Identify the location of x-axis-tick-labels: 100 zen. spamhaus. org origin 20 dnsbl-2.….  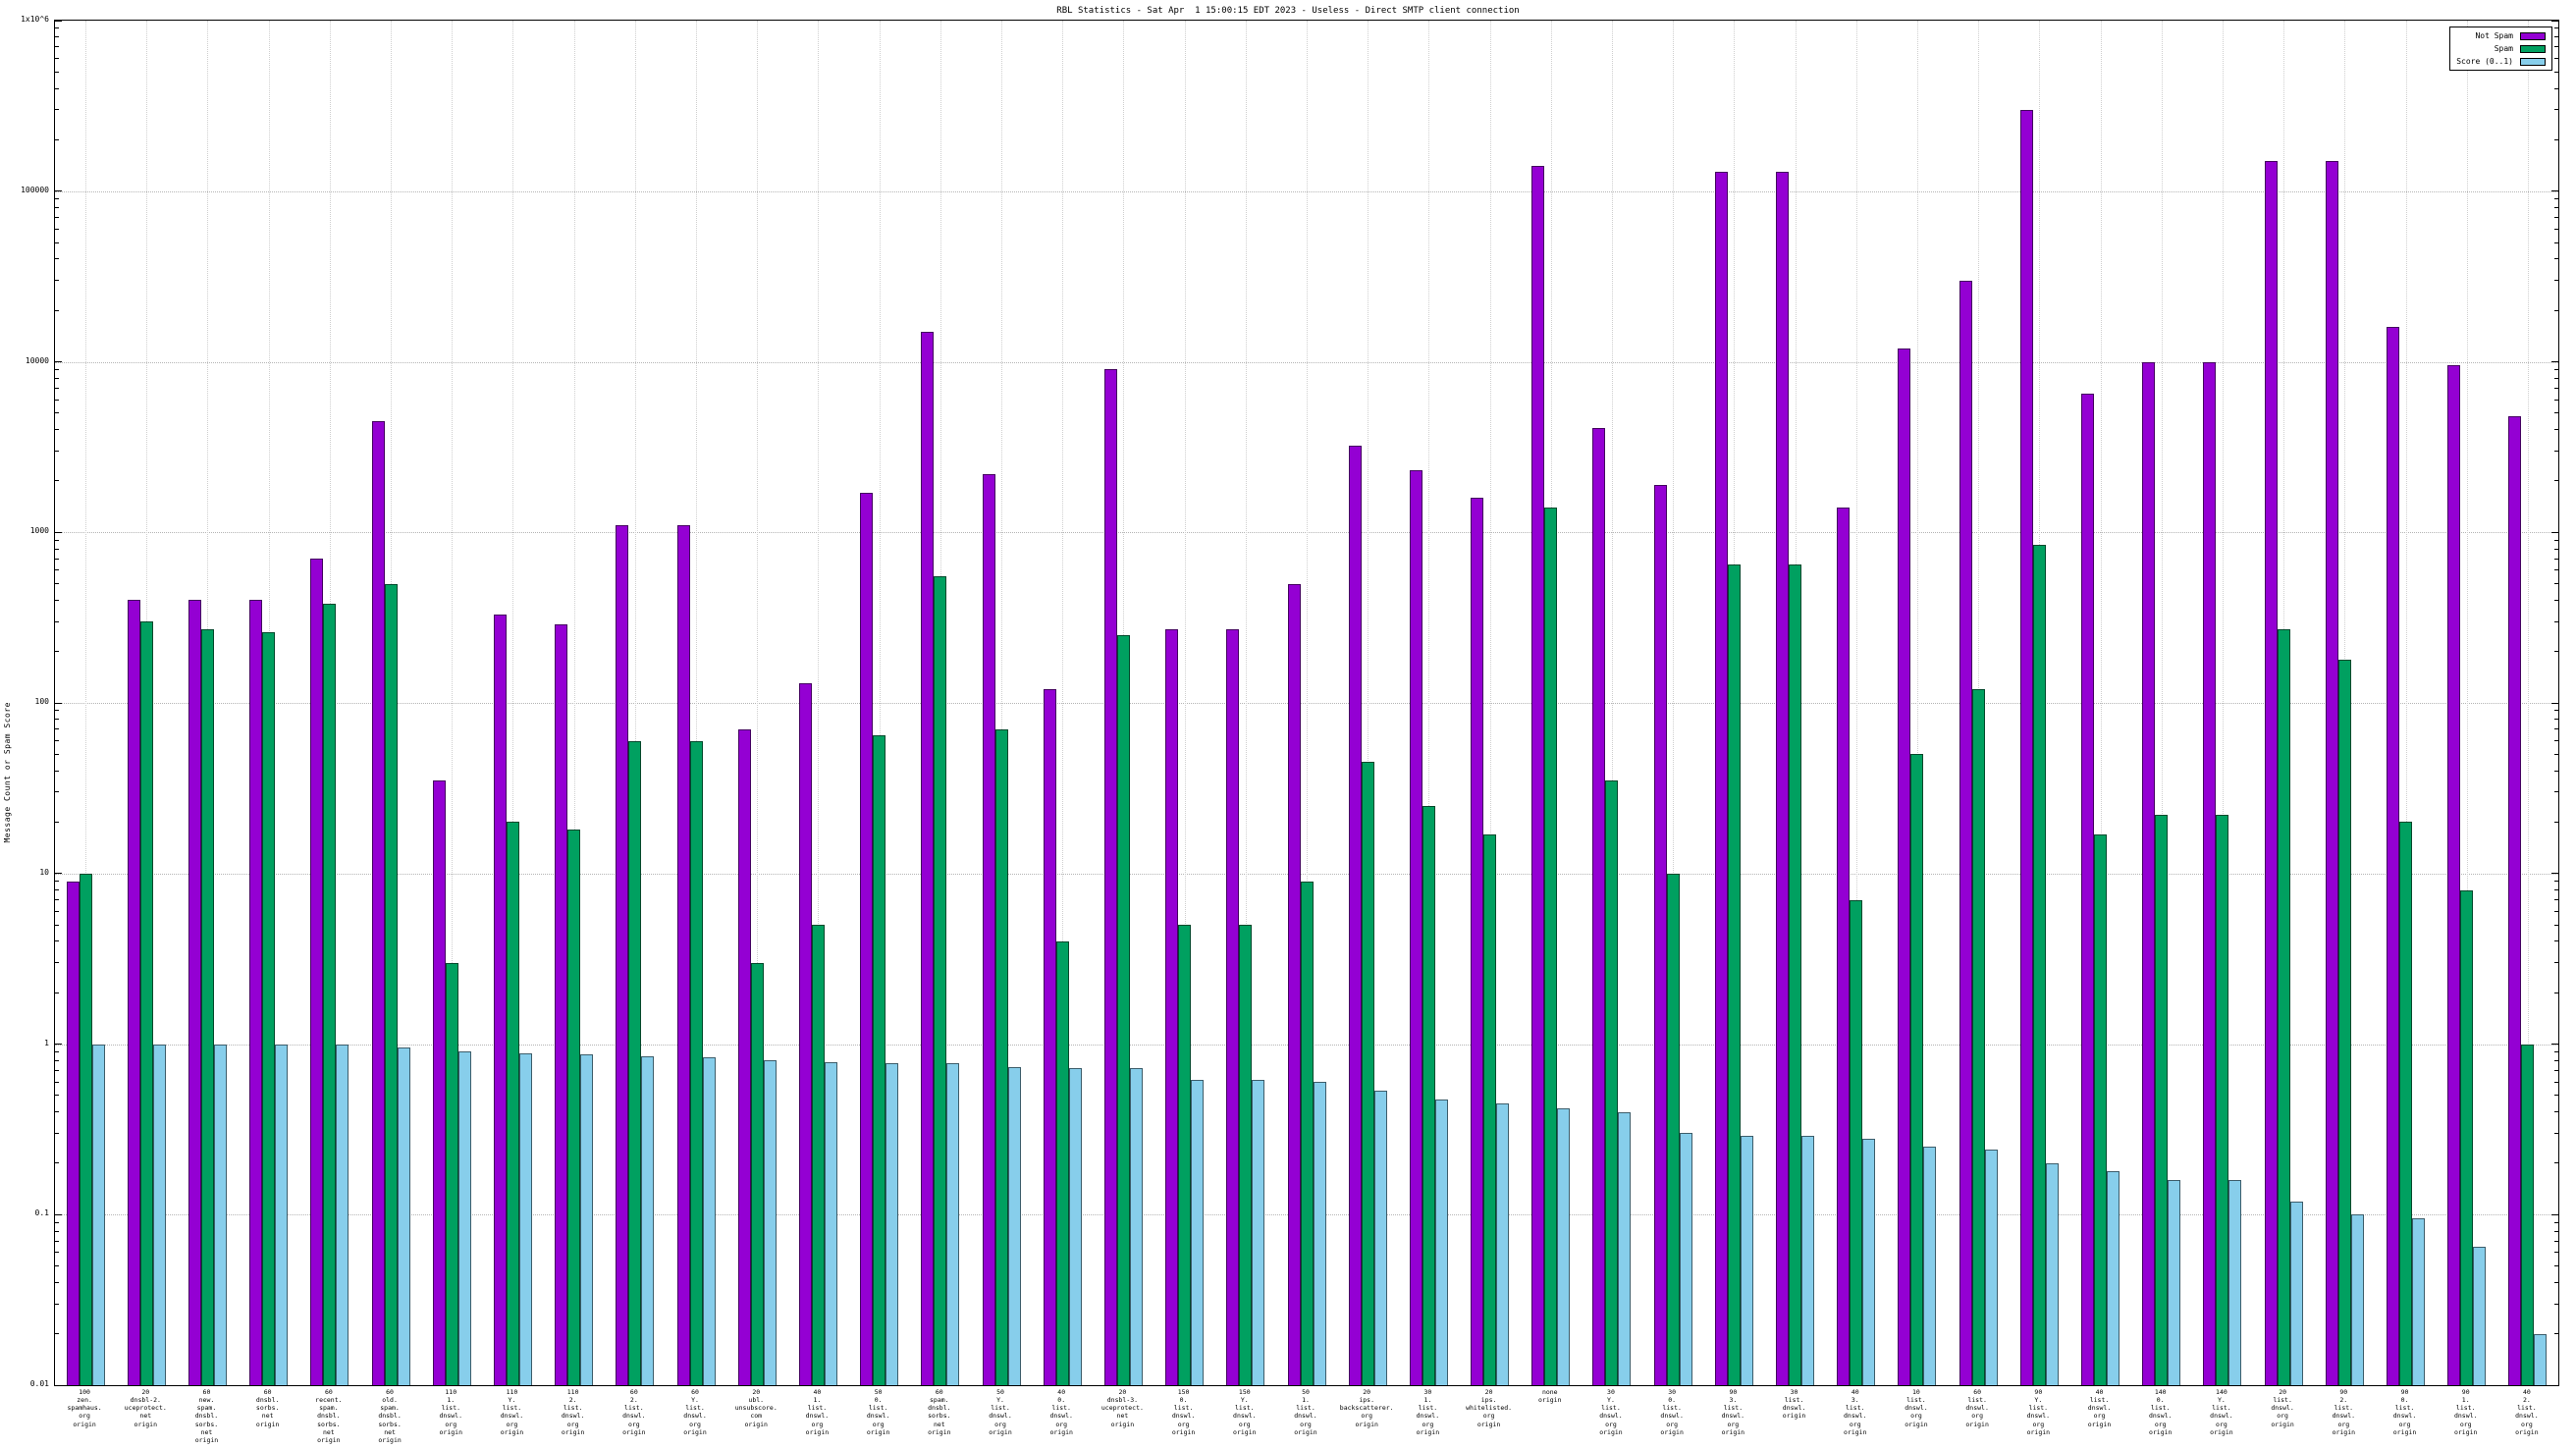
(1305, 1418).